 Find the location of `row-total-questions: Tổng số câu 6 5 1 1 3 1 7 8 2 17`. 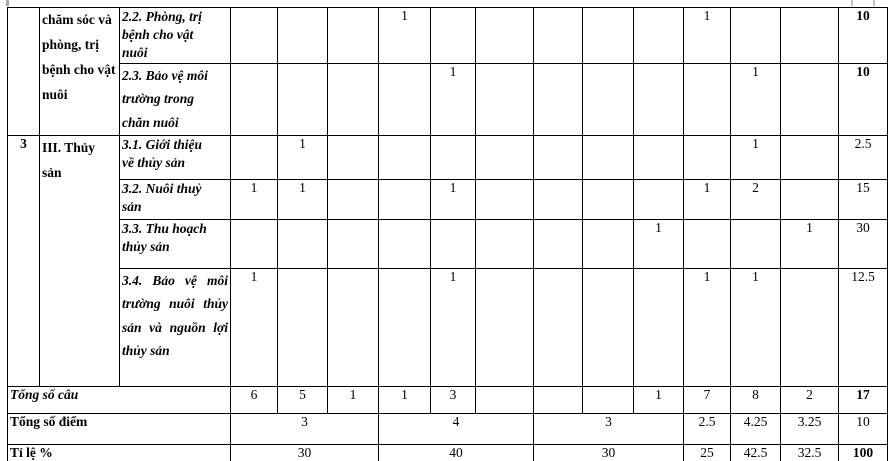

row-total-questions: Tổng số câu 6 5 1 1 3 1 7 8 2 17 is located at coordinates (447, 399).